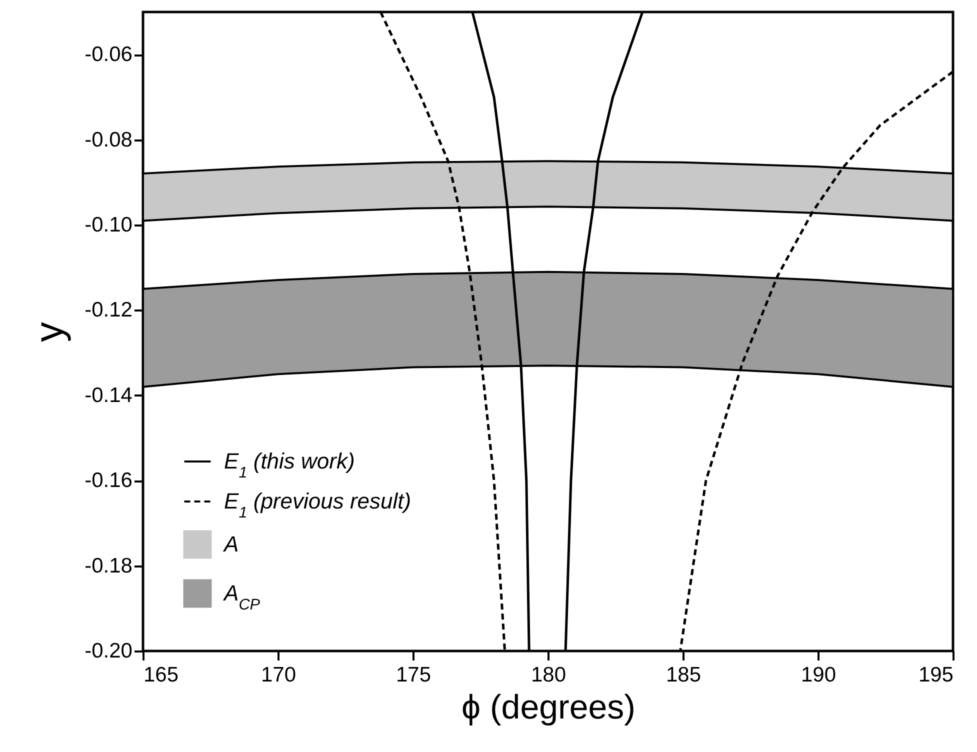 Image resolution: width=977 pixels, height=752 pixels. I want to click on x-axis-title: ϕ (degrees), so click(548, 707).